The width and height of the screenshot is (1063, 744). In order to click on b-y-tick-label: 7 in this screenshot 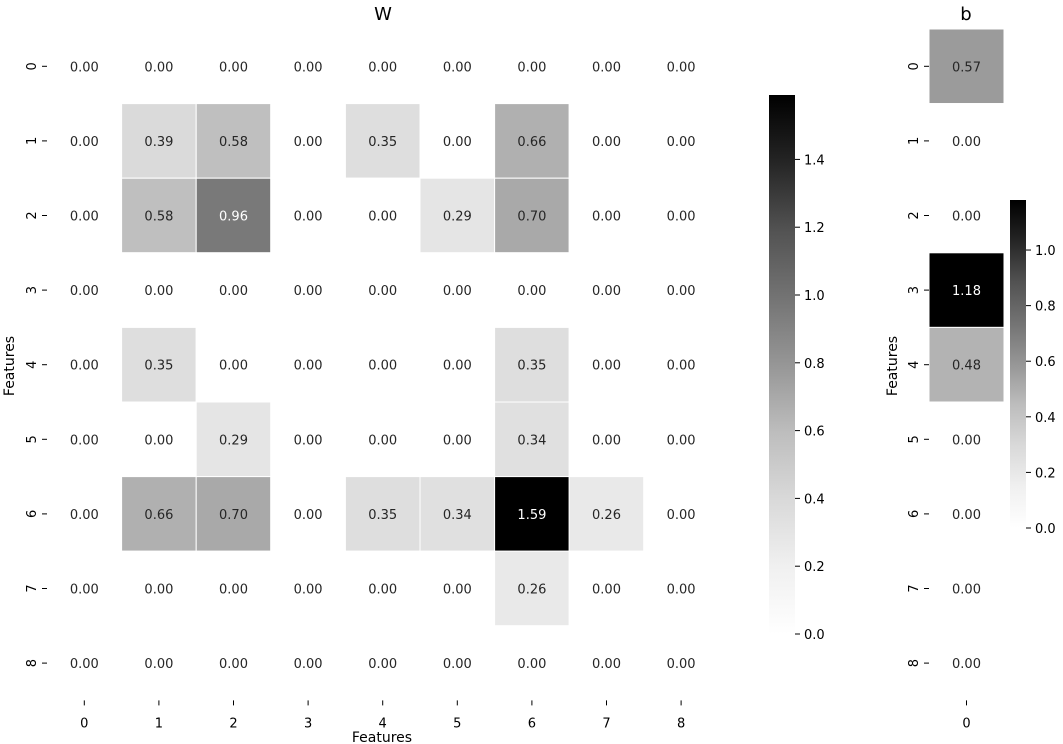, I will do `click(914, 588)`.